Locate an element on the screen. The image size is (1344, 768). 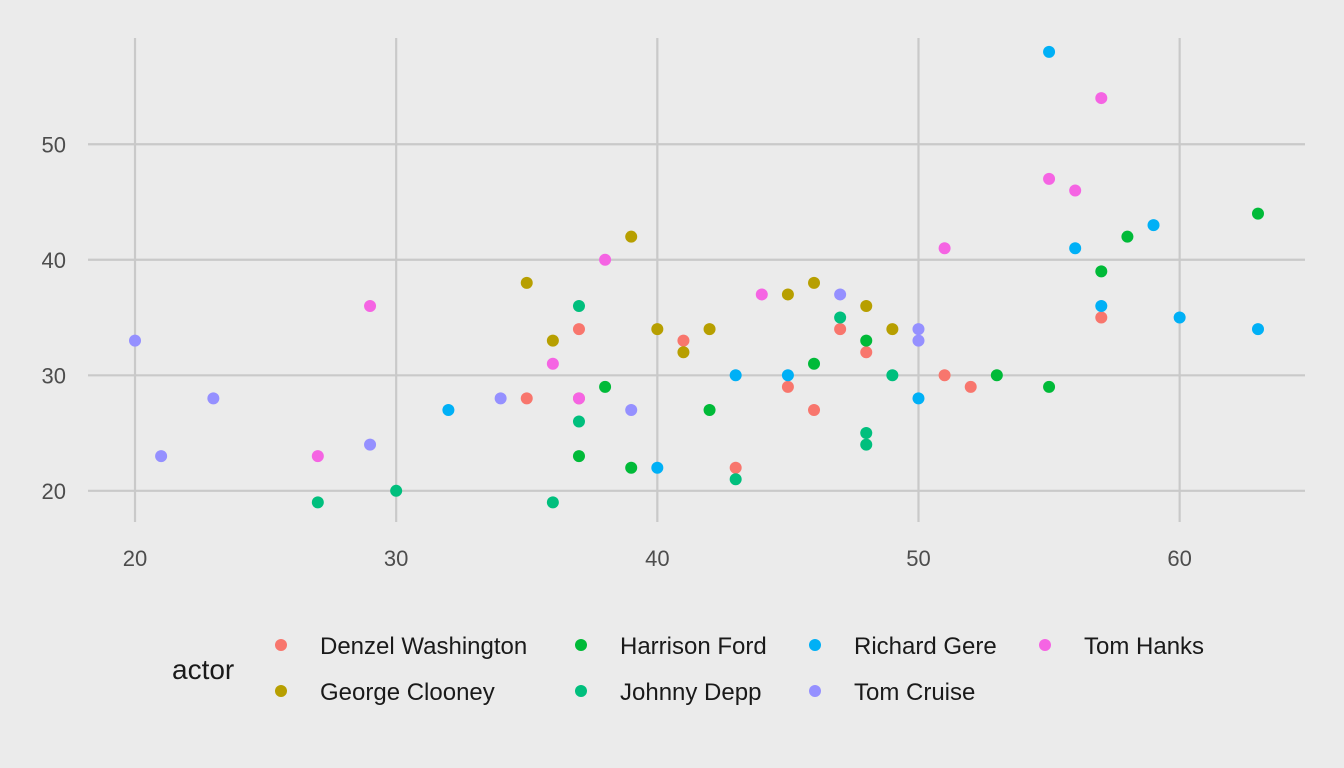
legend-label: Tom Hanks is located at coordinates (1144, 646).